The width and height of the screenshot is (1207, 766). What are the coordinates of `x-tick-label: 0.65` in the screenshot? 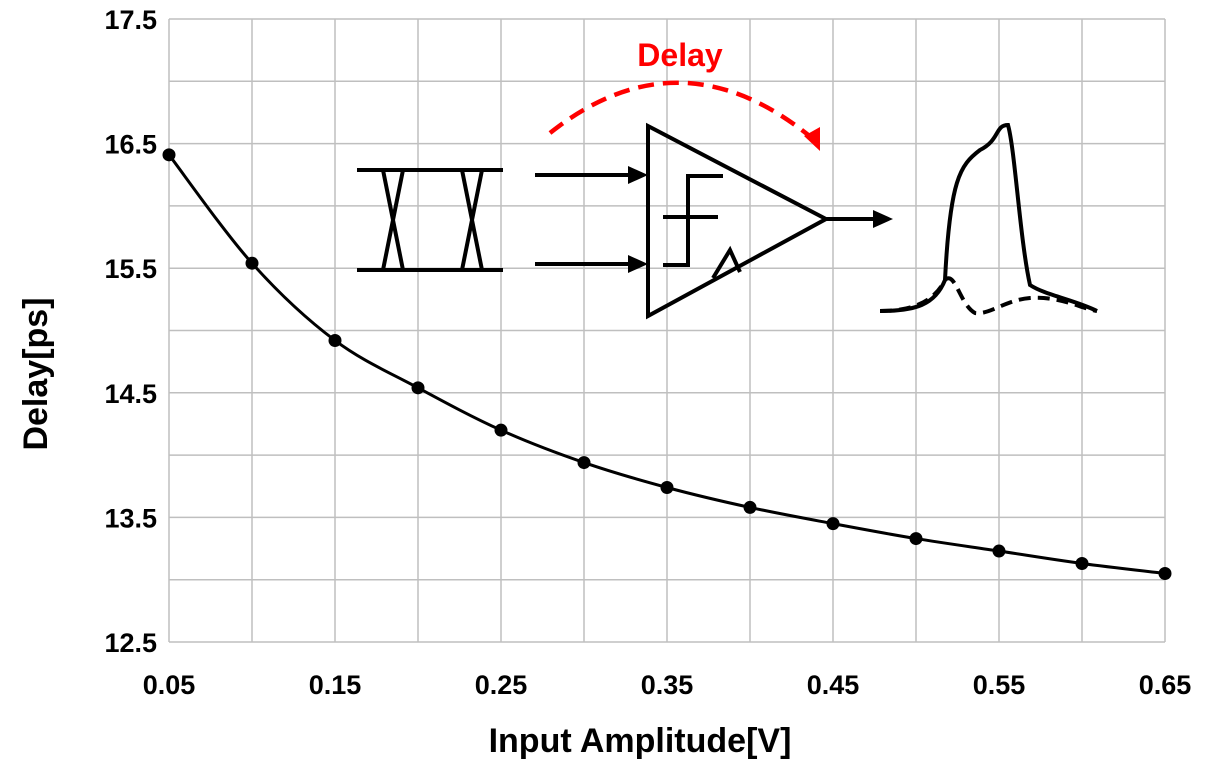 It's located at (1165, 685).